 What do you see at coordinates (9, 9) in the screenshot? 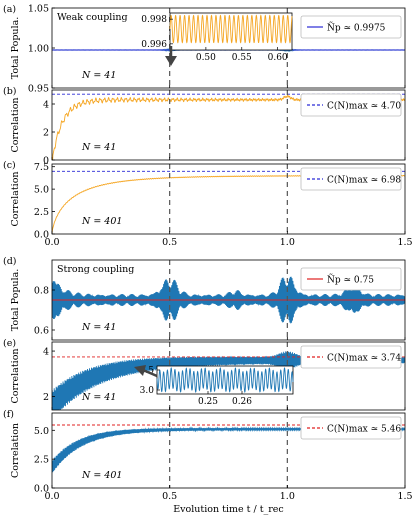
I see `panel-label: (a)` at bounding box center [9, 9].